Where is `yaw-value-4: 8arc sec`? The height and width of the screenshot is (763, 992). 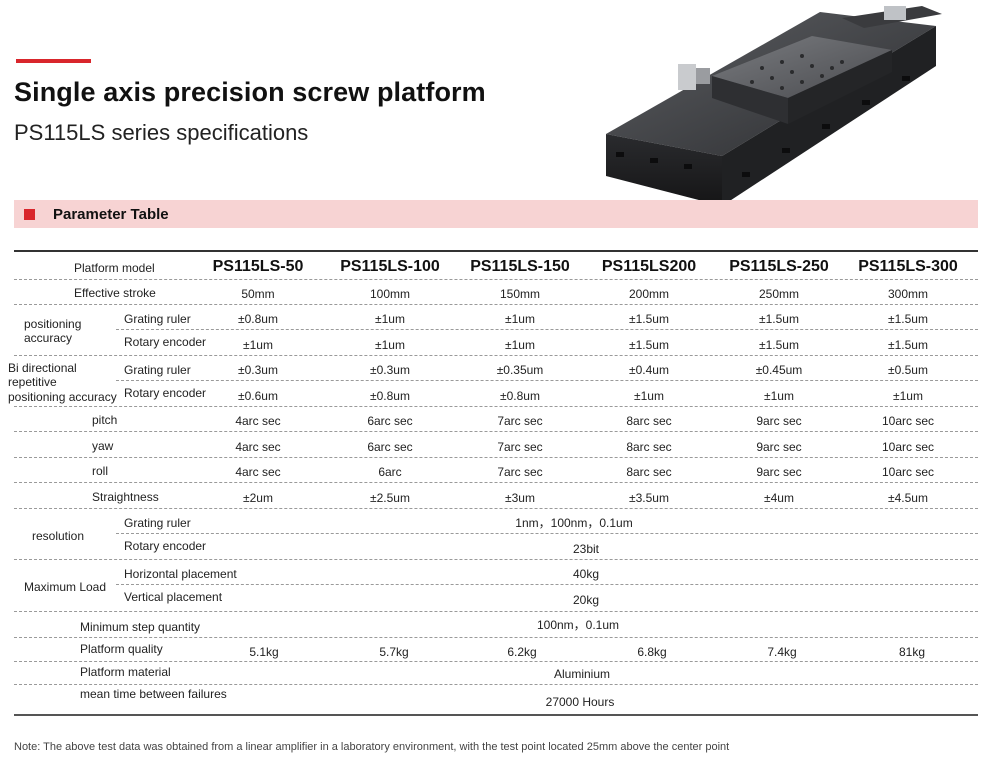
yaw-value-4: 8arc sec is located at coordinates (649, 447).